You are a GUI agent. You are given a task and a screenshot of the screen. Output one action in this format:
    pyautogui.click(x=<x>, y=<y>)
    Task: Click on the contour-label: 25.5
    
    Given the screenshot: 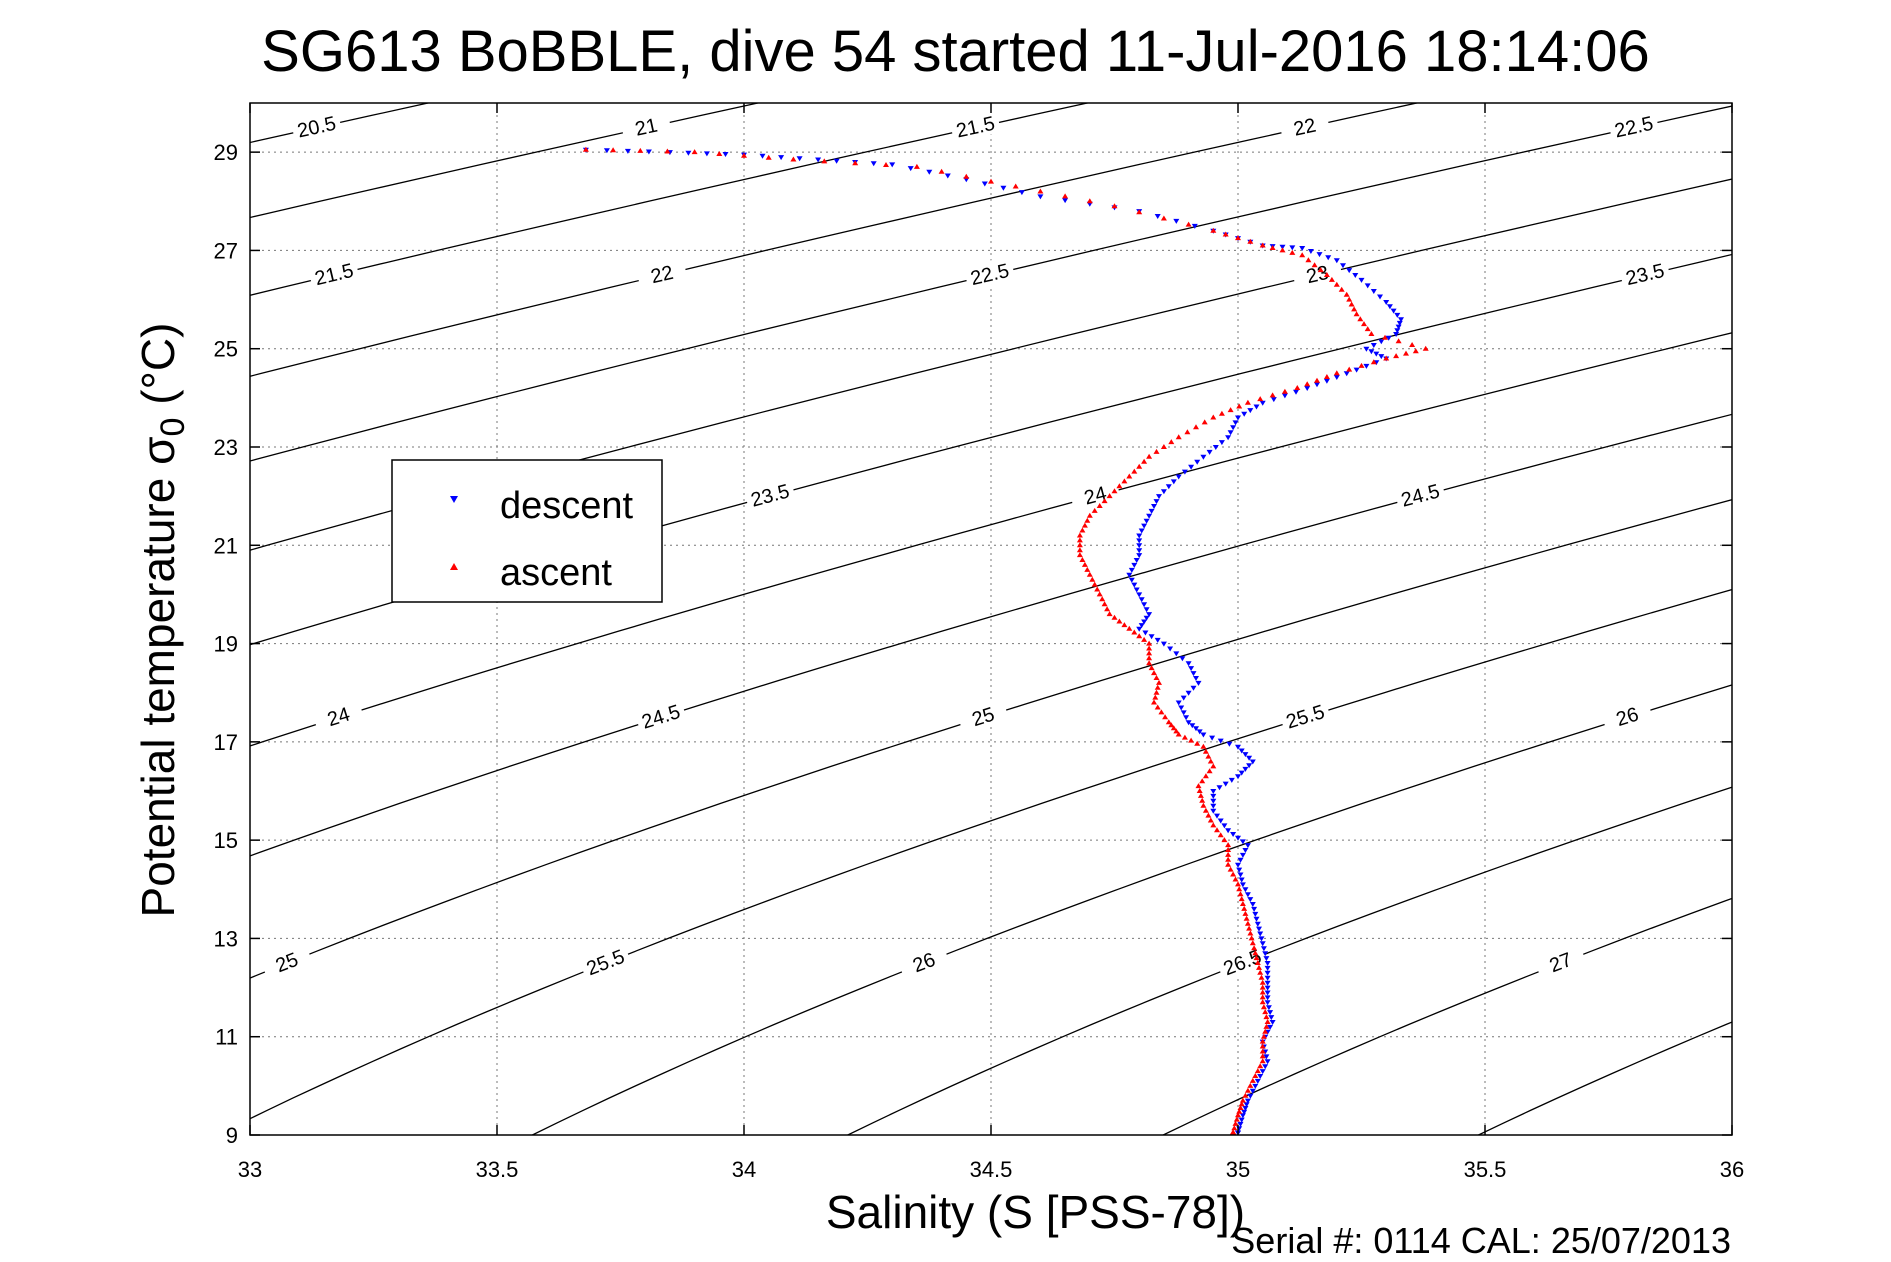 What is the action you would take?
    pyautogui.click(x=1306, y=717)
    